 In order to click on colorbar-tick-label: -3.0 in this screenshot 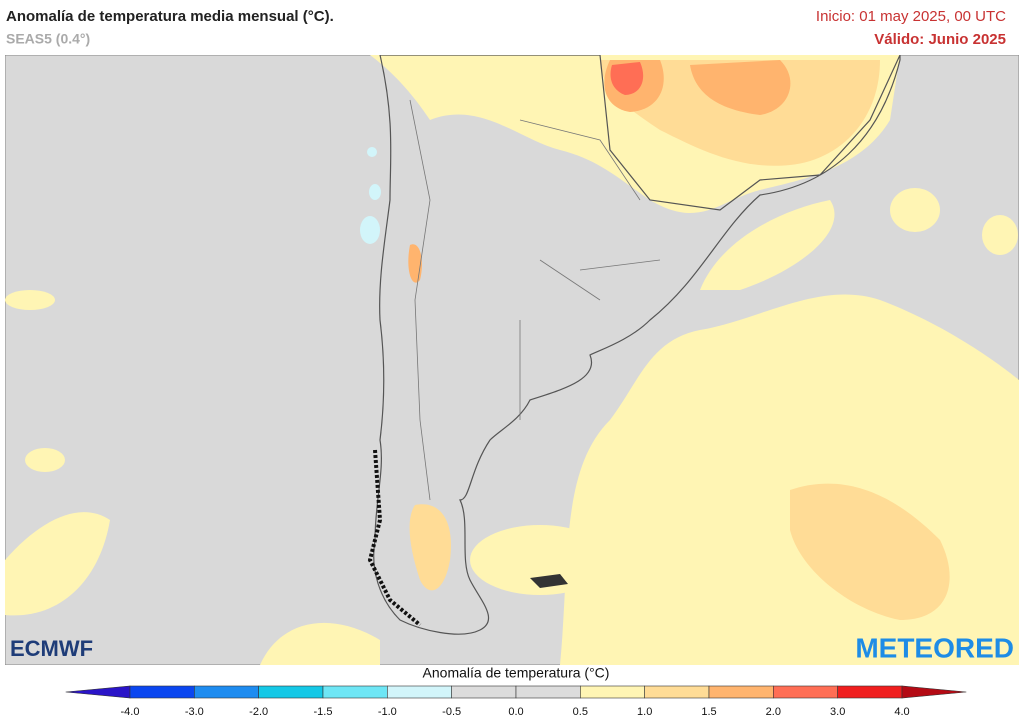, I will do `click(194, 712)`.